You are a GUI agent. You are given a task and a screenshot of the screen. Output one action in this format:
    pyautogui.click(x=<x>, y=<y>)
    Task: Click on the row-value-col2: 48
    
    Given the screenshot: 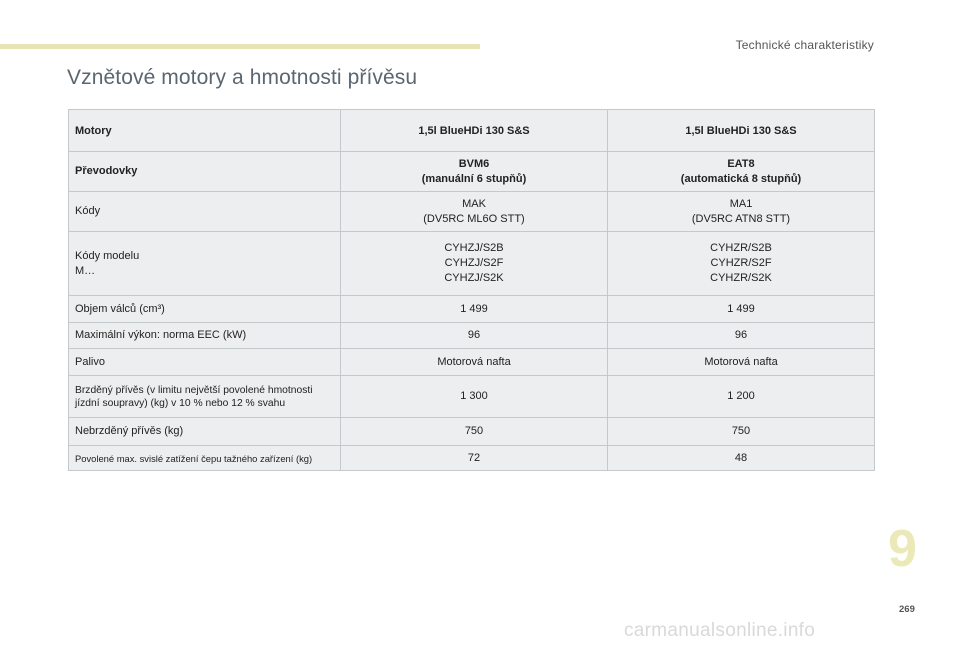 What is the action you would take?
    pyautogui.click(x=741, y=458)
    